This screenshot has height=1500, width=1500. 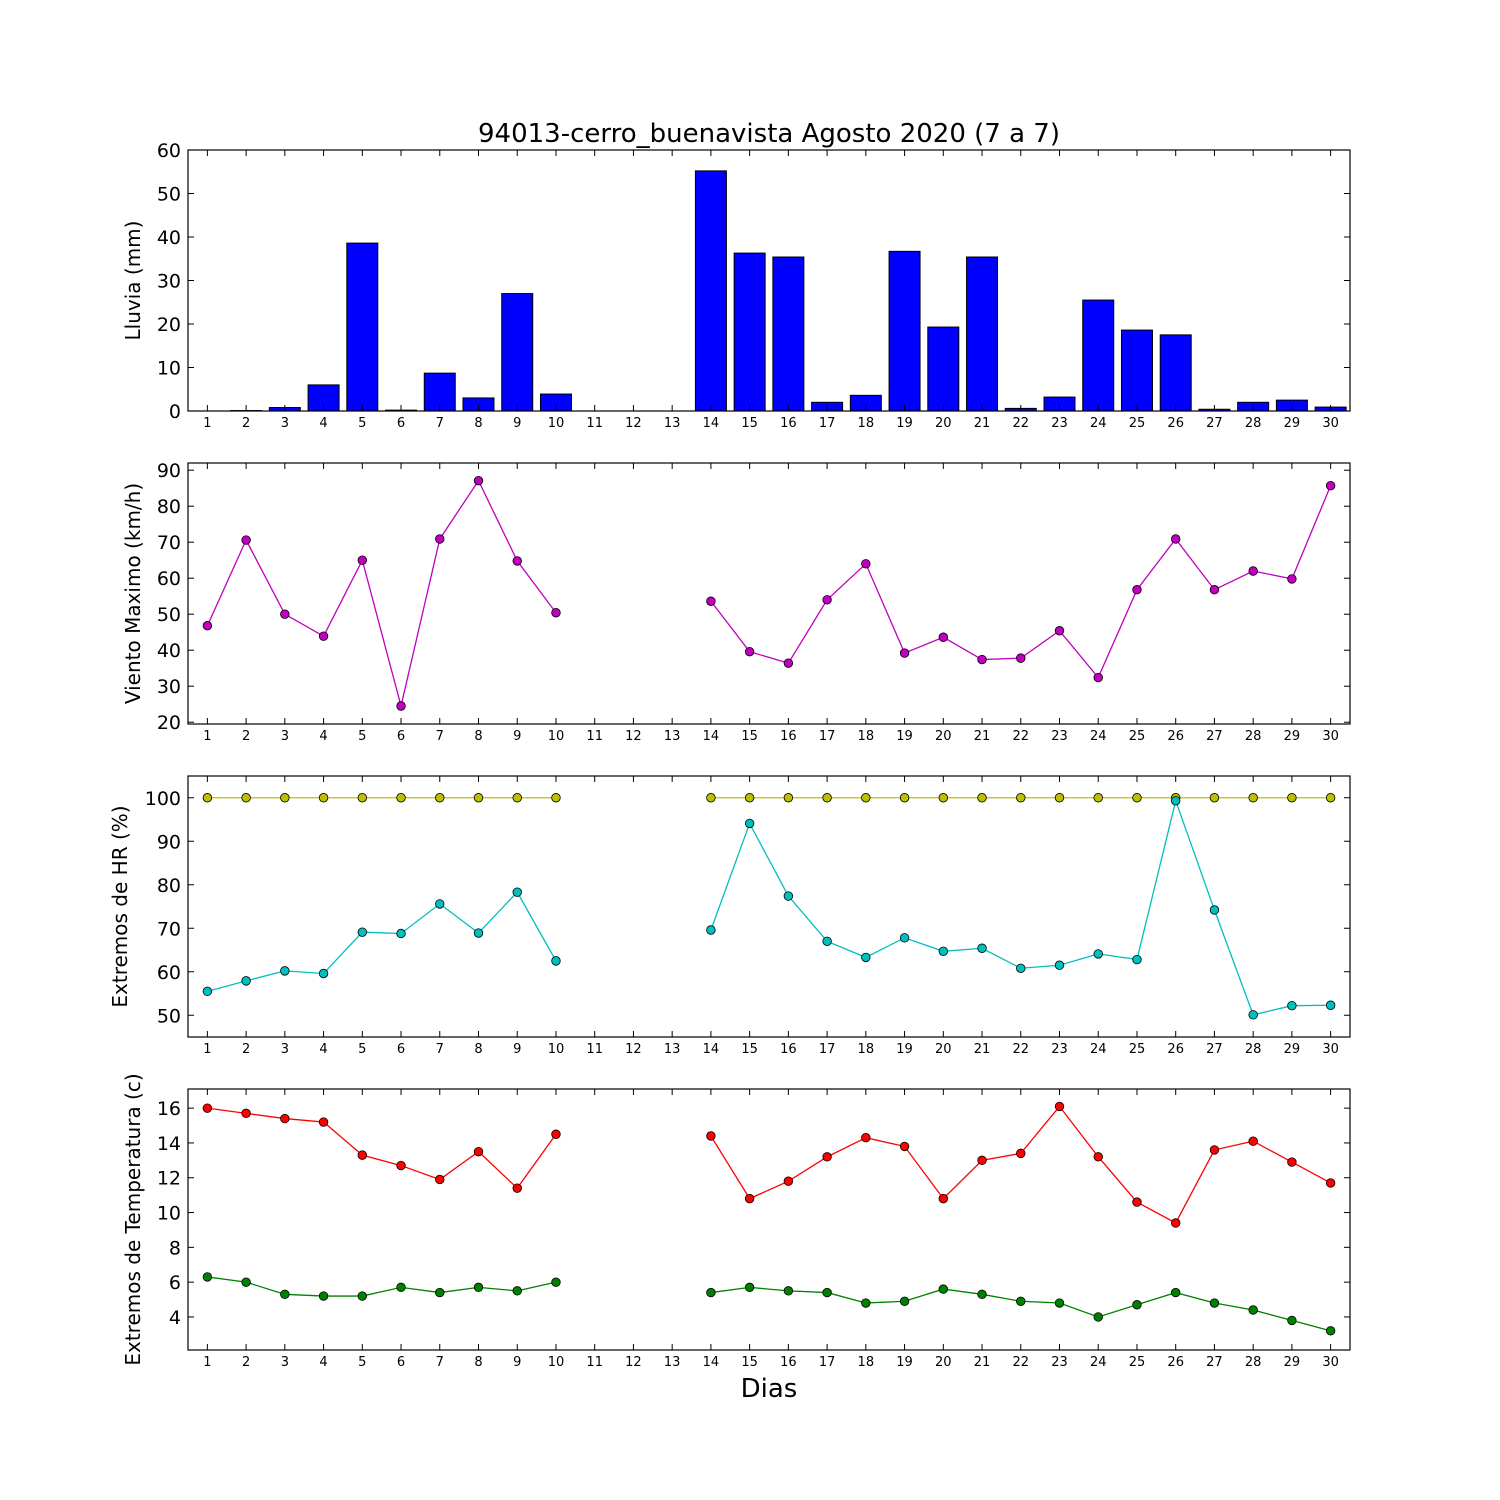 What do you see at coordinates (169, 471) in the screenshot?
I see `y-tick-label: 90` at bounding box center [169, 471].